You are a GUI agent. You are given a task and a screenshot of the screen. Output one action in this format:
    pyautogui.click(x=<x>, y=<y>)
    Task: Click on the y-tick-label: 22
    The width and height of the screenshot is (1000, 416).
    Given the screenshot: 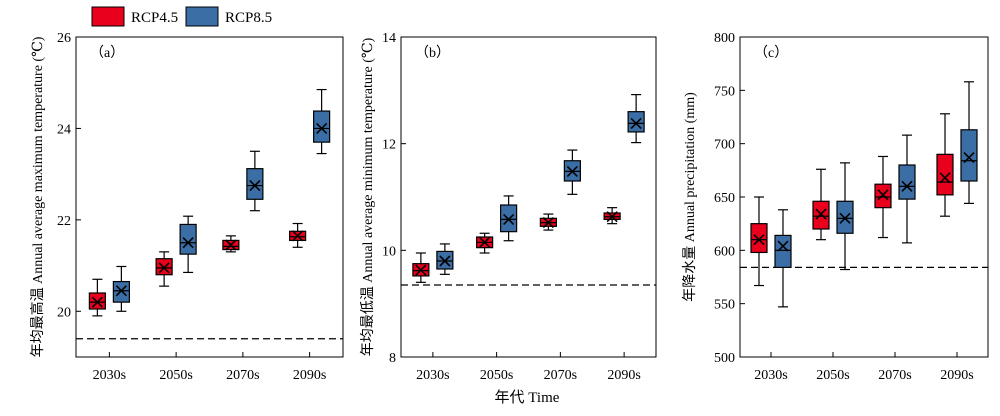 What is the action you would take?
    pyautogui.click(x=64, y=221)
    